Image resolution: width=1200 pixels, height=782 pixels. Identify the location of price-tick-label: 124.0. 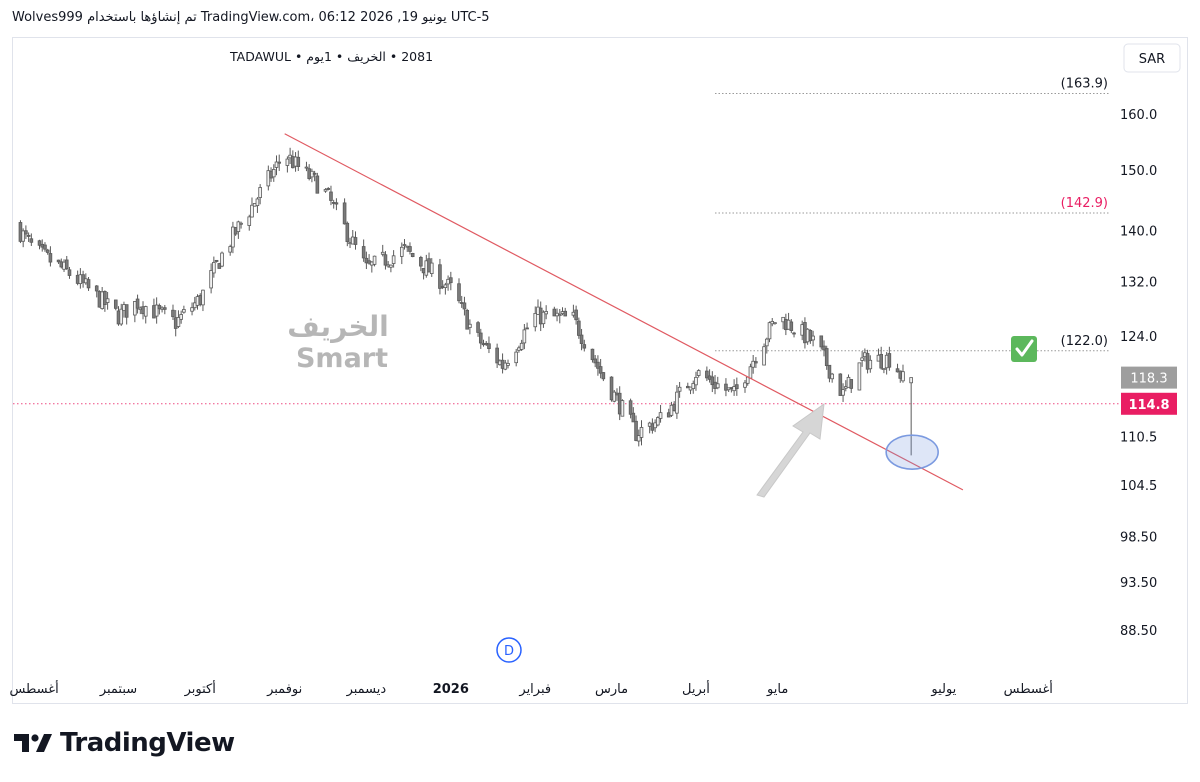
(1138, 337).